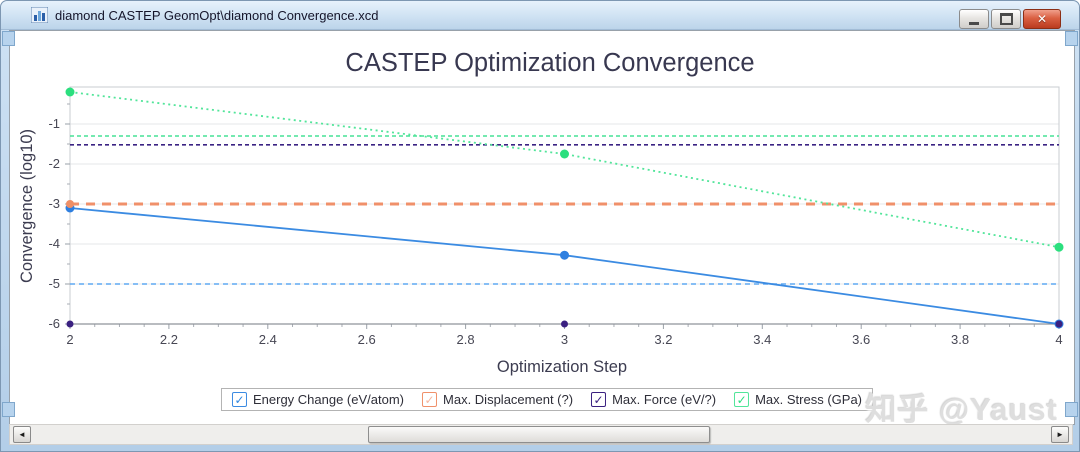 The image size is (1080, 452). I want to click on scroll-right-button: ►, so click(1060, 434).